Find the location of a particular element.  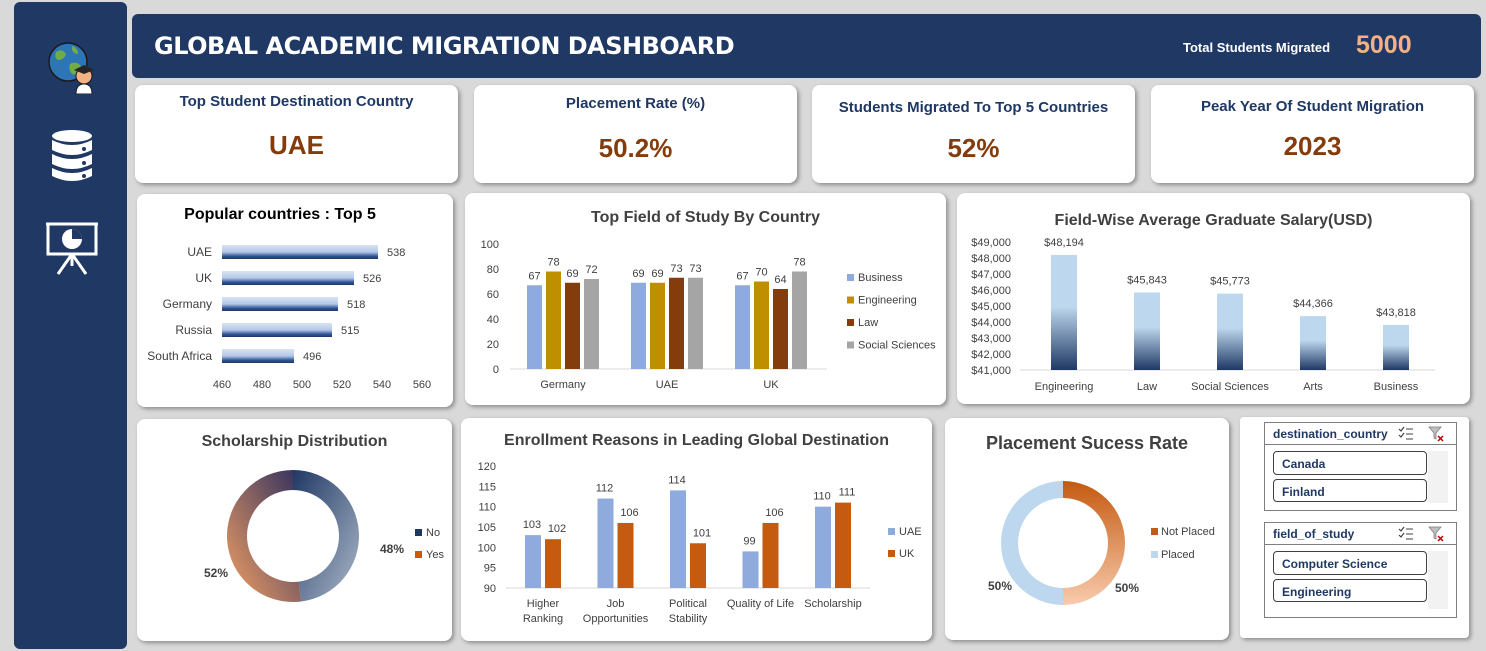

category-label: Arts is located at coordinates (1313, 387).